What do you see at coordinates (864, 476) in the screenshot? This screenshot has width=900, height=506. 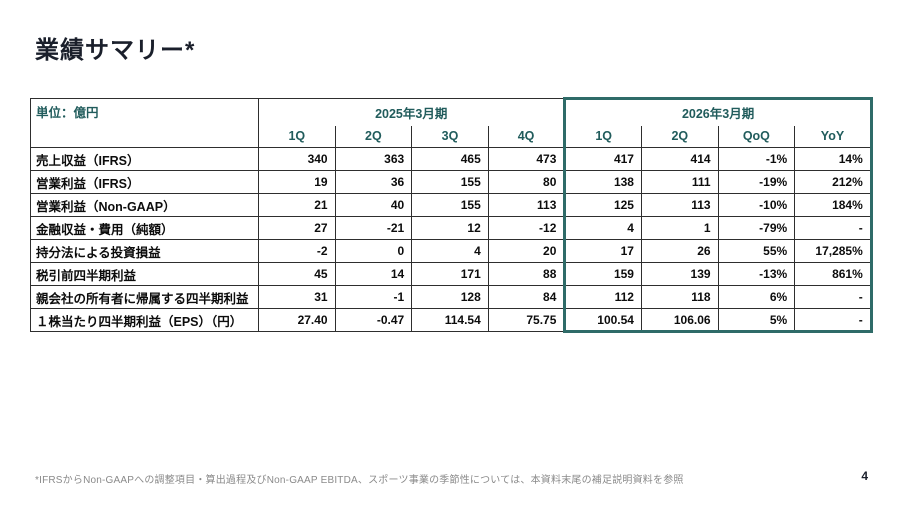 I see `page-number: 4` at bounding box center [864, 476].